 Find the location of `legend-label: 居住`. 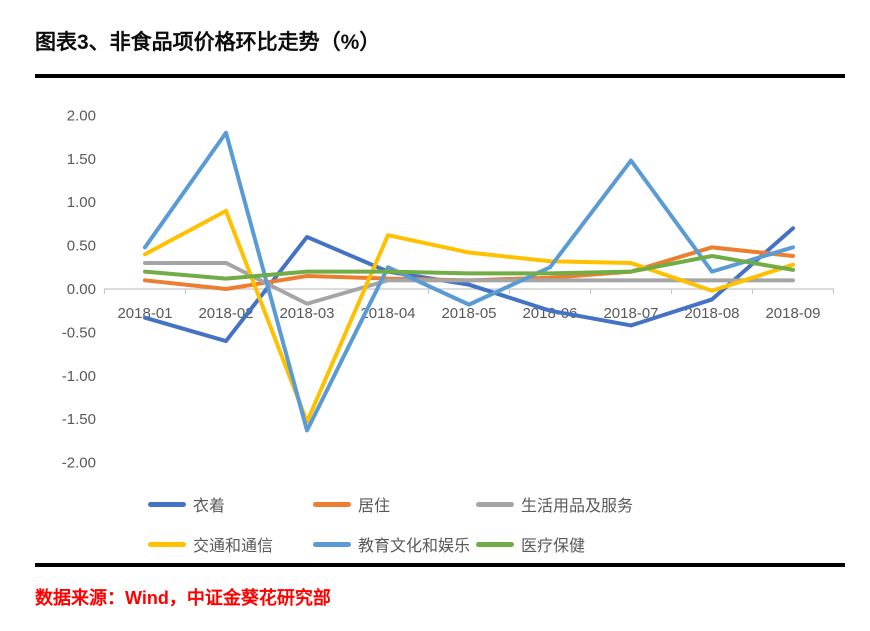

legend-label: 居住 is located at coordinates (374, 506).